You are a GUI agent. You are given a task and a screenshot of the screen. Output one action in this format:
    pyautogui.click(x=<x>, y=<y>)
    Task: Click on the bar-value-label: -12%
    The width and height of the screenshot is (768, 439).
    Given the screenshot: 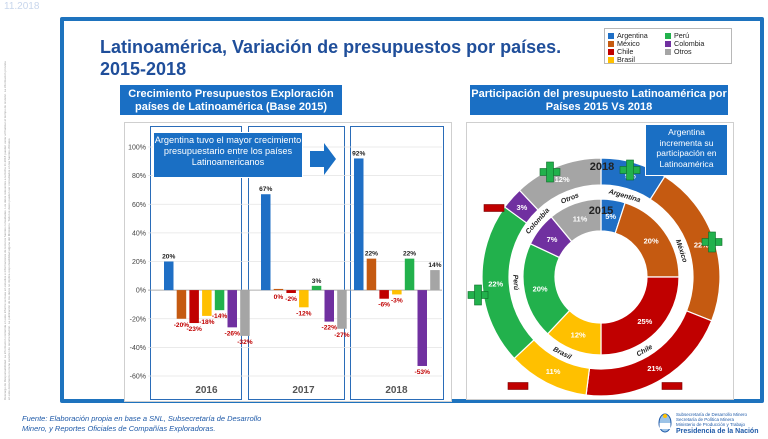 What is the action you would take?
    pyautogui.click(x=304, y=313)
    